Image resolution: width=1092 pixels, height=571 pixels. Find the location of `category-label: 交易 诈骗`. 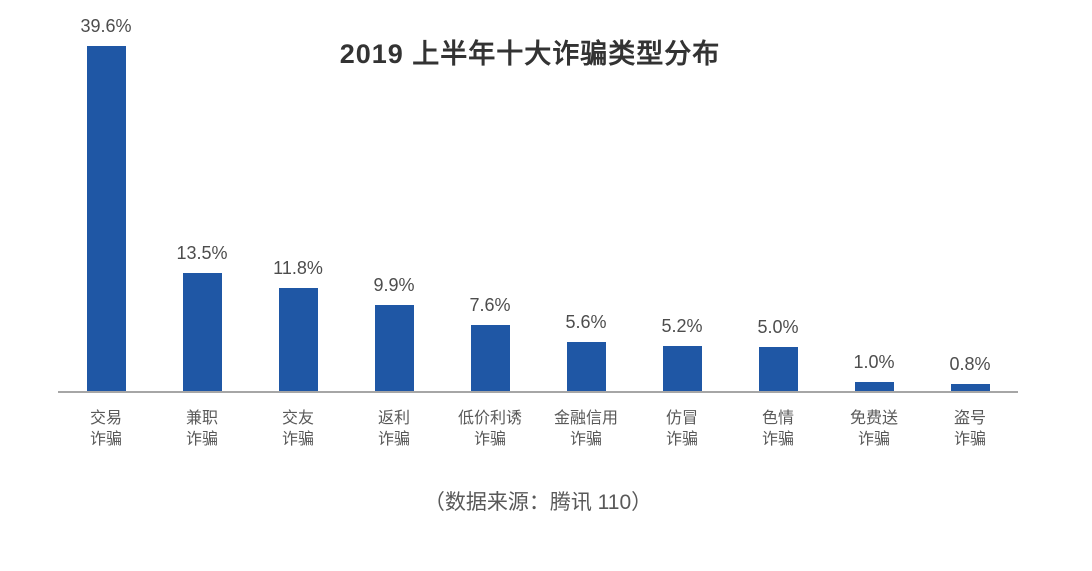

category-label: 交易 诈骗 is located at coordinates (105, 429).